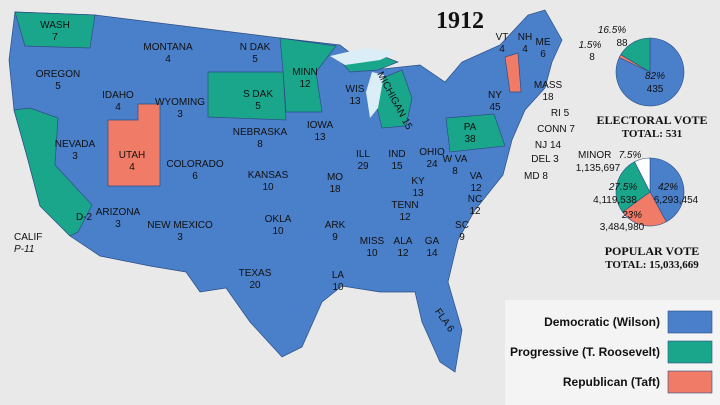  Describe the element at coordinates (532, 176) in the screenshot. I see `state-name: MD` at that location.